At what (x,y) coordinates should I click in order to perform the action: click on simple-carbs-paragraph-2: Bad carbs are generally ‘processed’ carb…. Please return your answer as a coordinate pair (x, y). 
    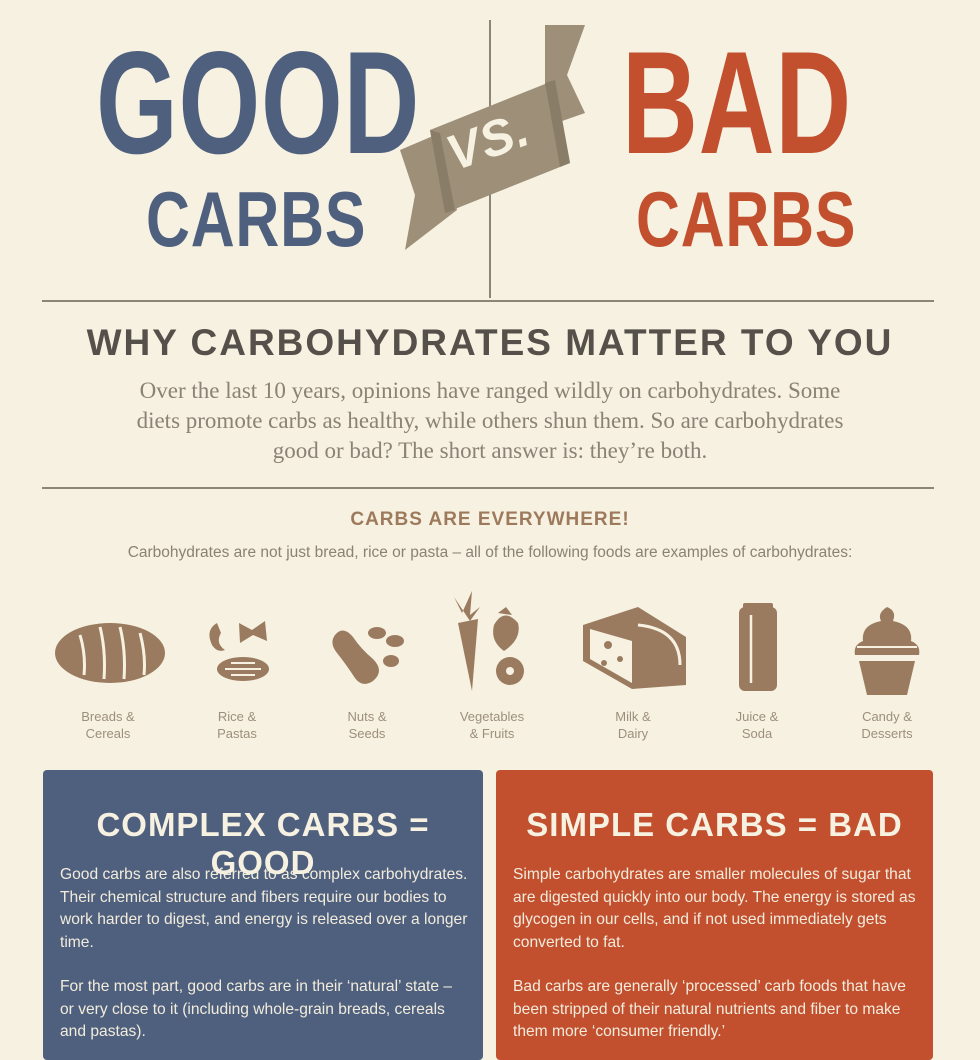
    Looking at the image, I should click on (709, 1009).